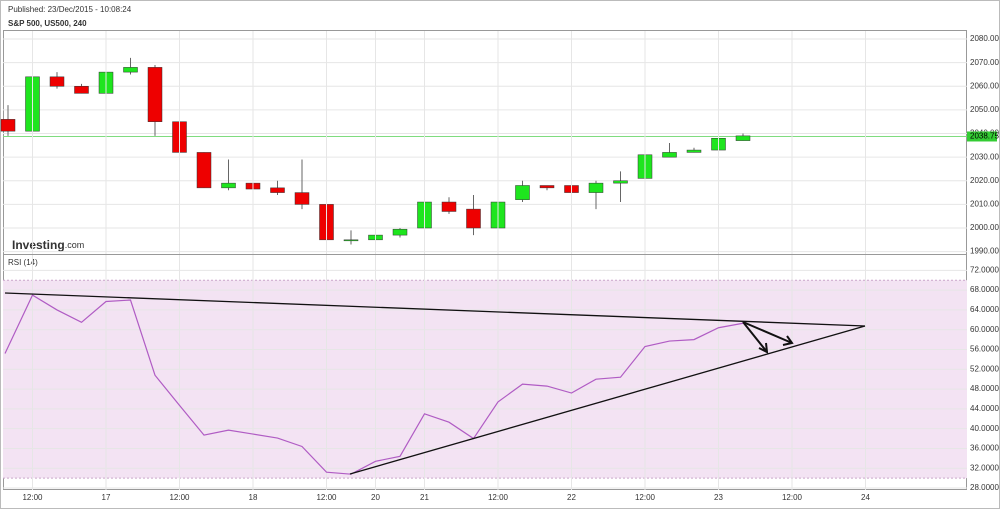 This screenshot has height=509, width=1000. Describe the element at coordinates (375, 497) in the screenshot. I see `x-tick-label: 20` at that location.